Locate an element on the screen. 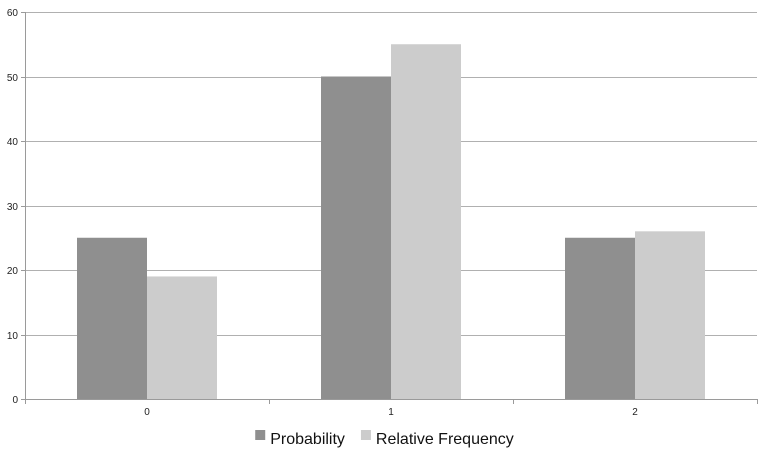 This screenshot has width=769, height=457. x-axis-tick-labels: 0 1 2 is located at coordinates (391, 412).